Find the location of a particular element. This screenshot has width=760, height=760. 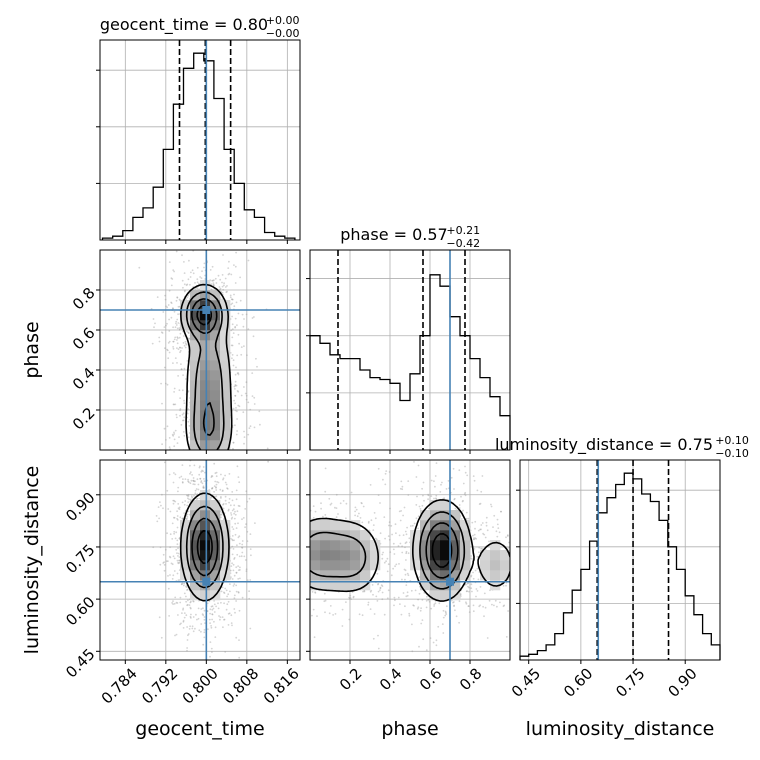

x-tick-label-luminosity_distance: 0.75 is located at coordinates (630, 682).